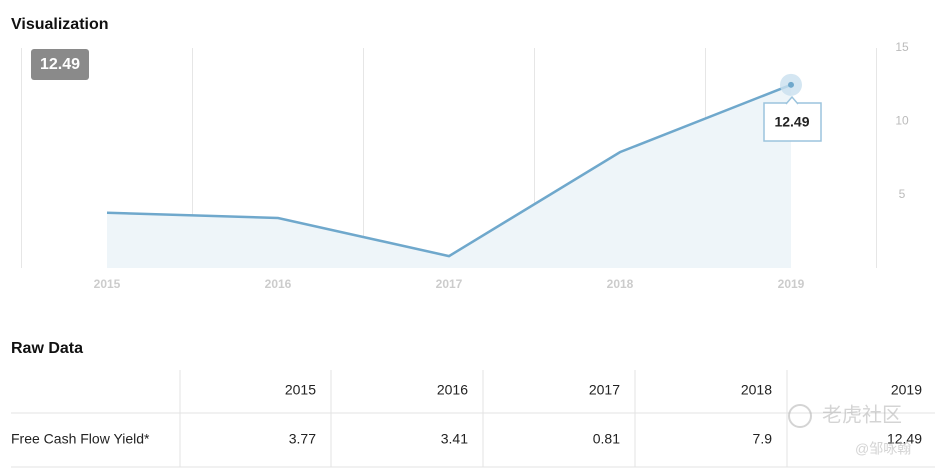  Describe the element at coordinates (902, 47) in the screenshot. I see `y-tick-label: 15` at that location.